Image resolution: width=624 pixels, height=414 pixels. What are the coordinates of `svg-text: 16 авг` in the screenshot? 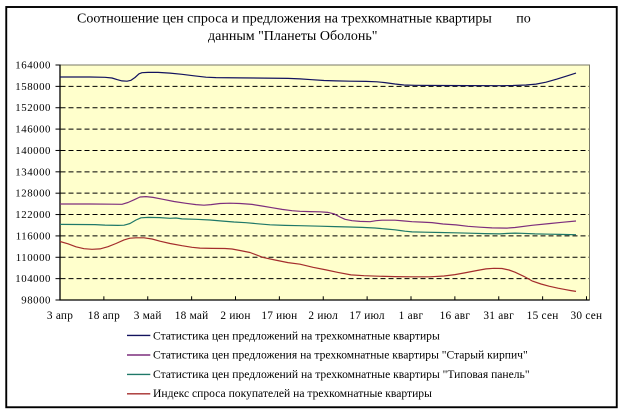 It's located at (455, 316).